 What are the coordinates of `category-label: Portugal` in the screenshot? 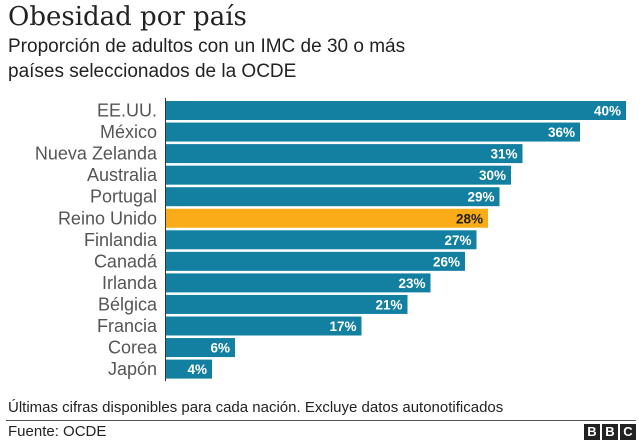 It's located at (123, 197).